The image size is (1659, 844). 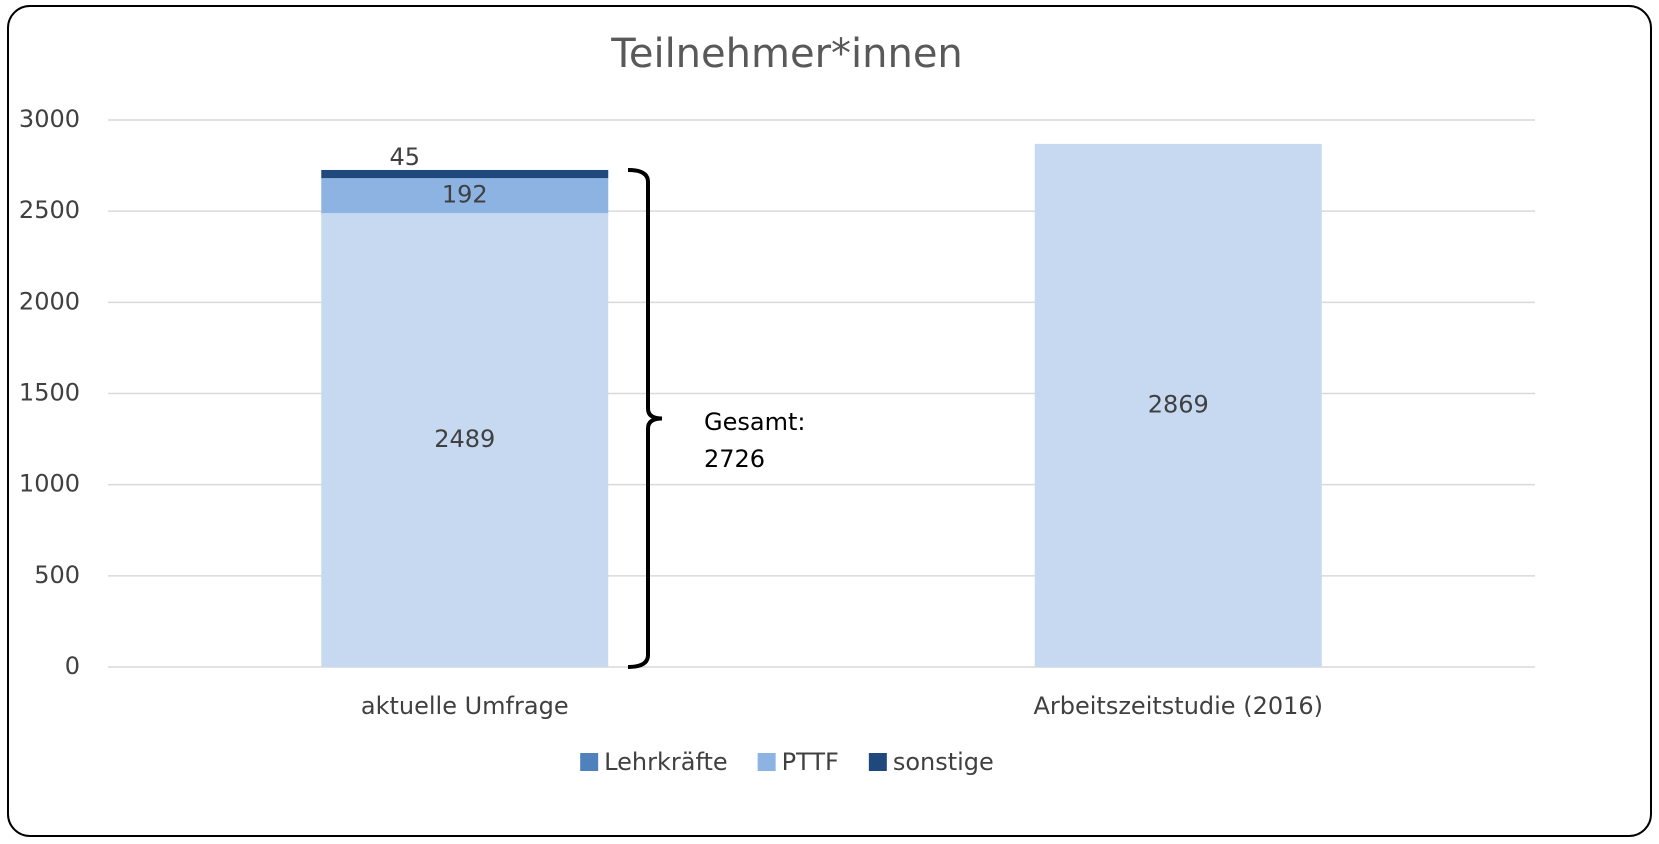 What do you see at coordinates (49, 301) in the screenshot?
I see `y-tick-label: 2000` at bounding box center [49, 301].